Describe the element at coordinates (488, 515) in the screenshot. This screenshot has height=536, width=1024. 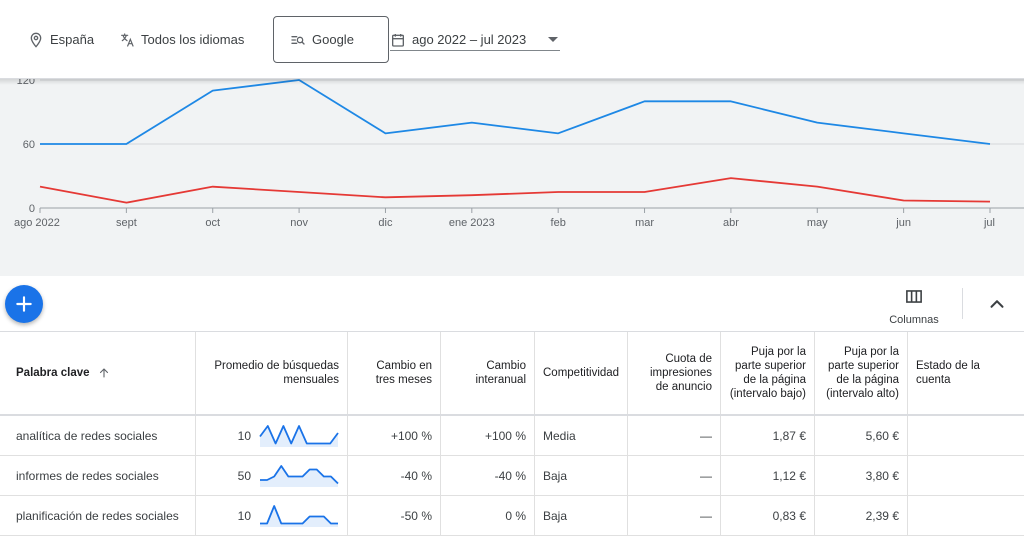
I see `yoy-change-cell: 0 %` at that location.